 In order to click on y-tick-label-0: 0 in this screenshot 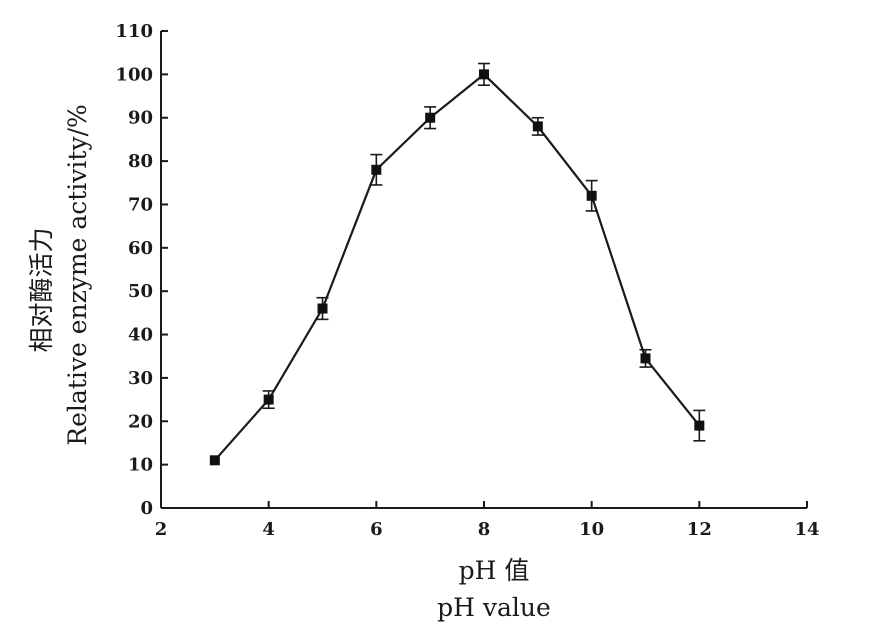, I will do `click(146, 508)`.